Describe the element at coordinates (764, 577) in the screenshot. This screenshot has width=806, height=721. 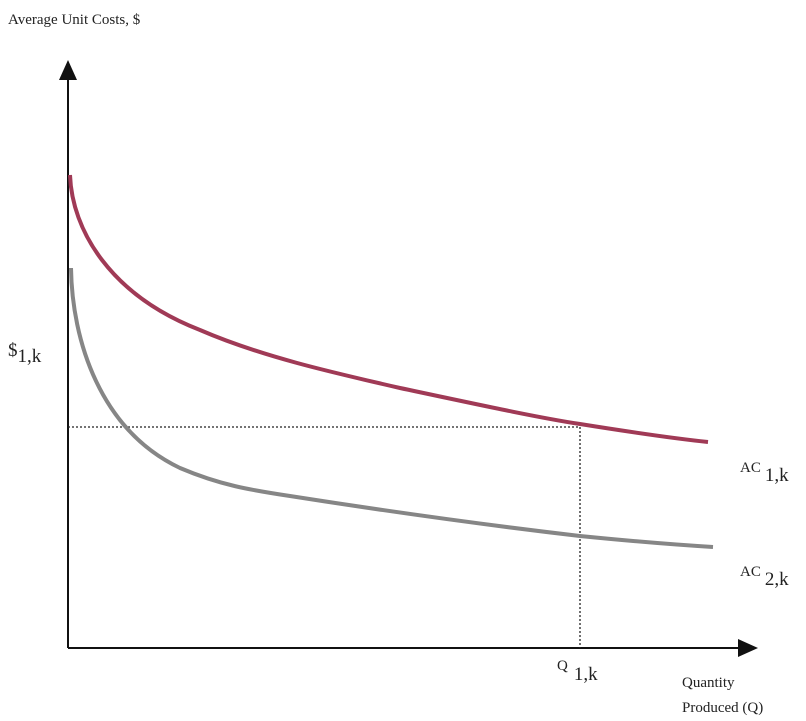
I see `ac2-label: AC 2,k` at that location.